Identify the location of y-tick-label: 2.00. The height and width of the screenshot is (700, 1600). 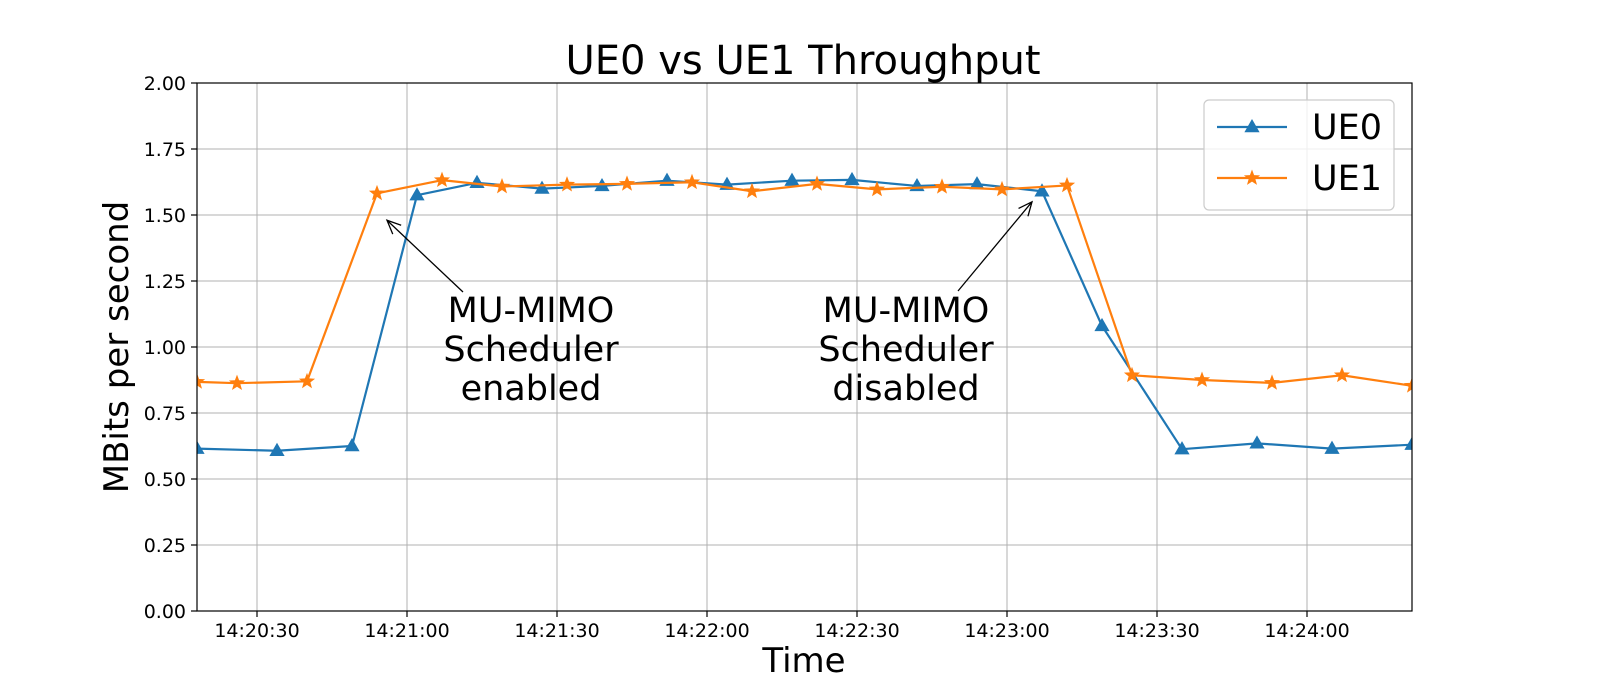
(165, 84).